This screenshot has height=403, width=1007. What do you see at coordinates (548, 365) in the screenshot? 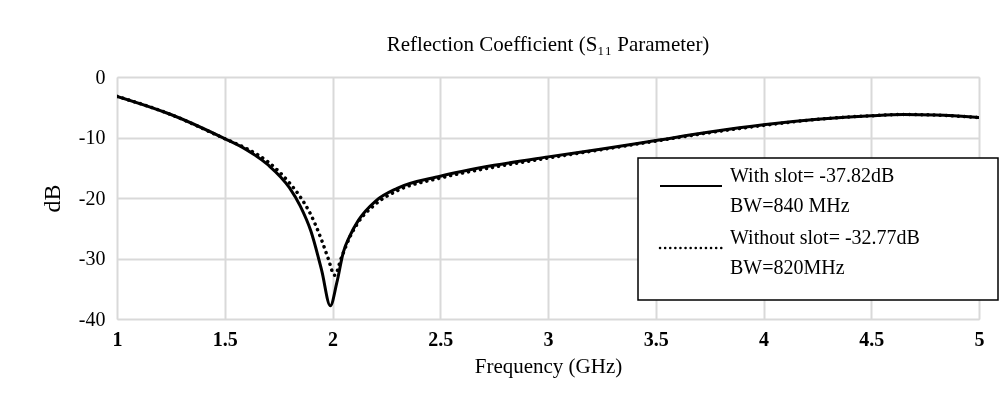
I see `x-axis-title: Frequency (GHz)` at bounding box center [548, 365].